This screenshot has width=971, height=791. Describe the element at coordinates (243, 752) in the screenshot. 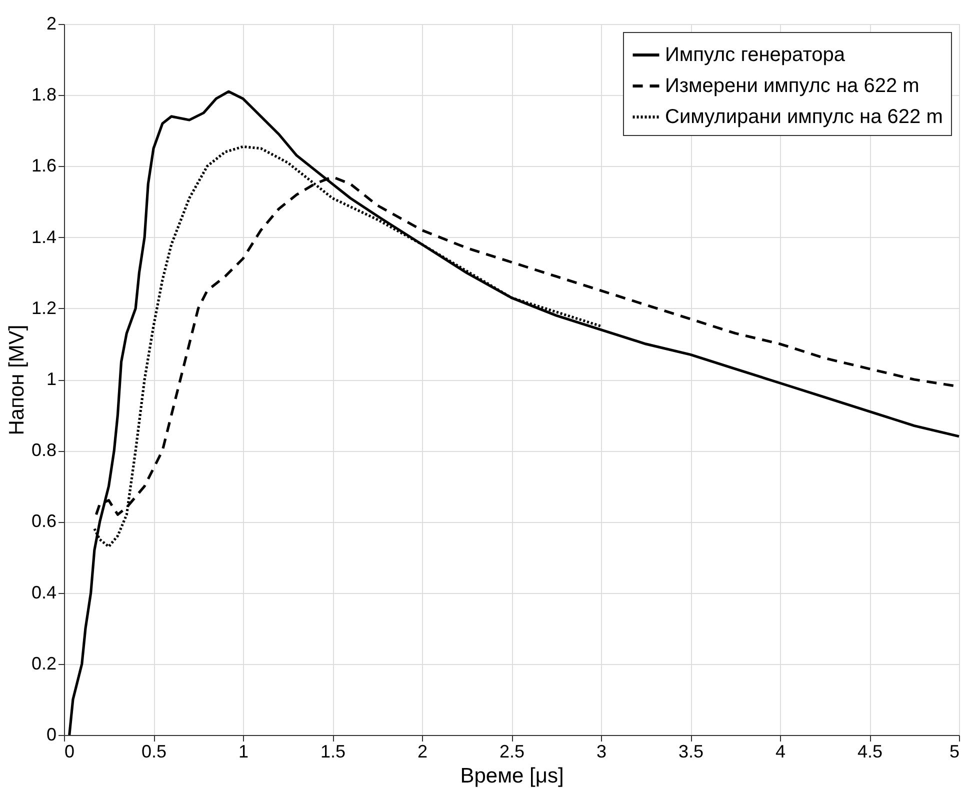

I see `x-tick-label: 1` at that location.